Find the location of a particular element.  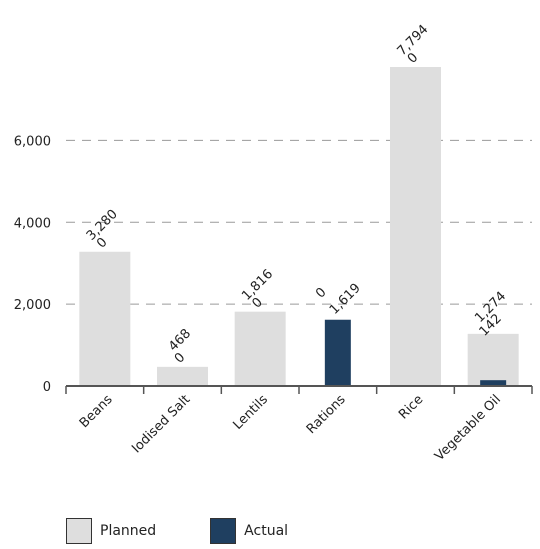

x-category-label: Lentils is located at coordinates (250, 412).